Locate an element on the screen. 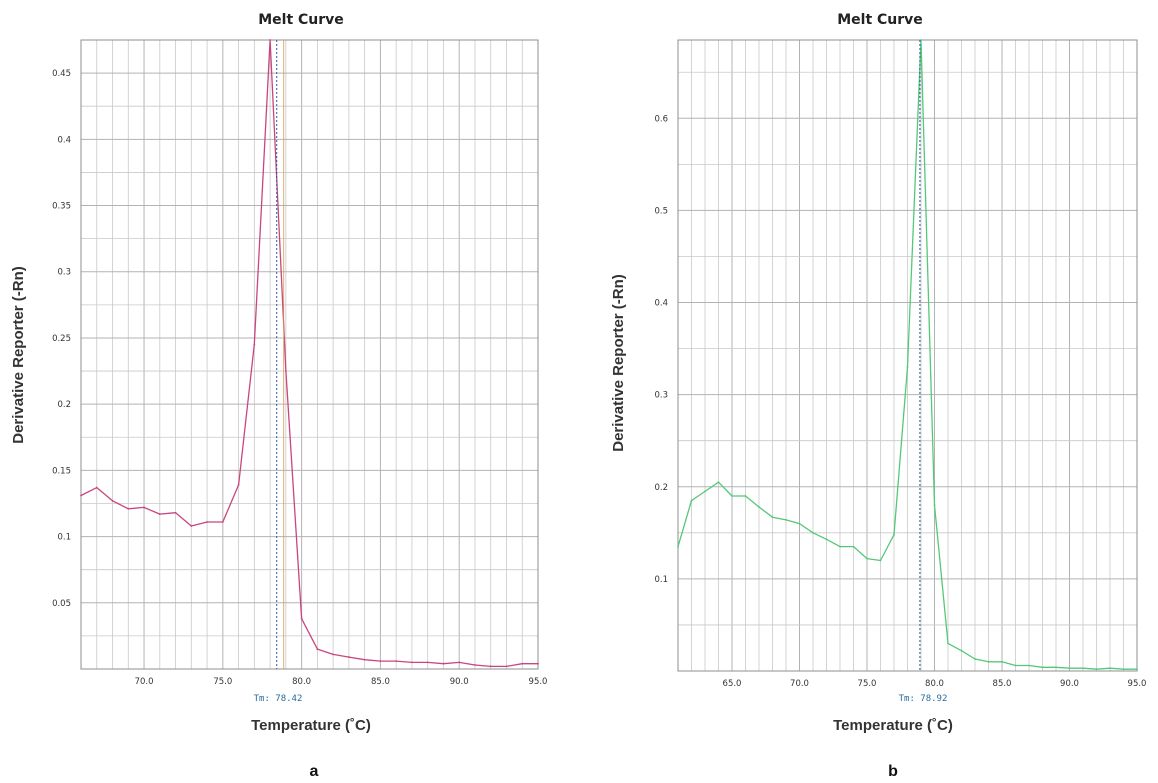 This screenshot has height=783, width=1158. y-tick-labels-a: 0.05 0.1 0.15 0.2 0.25 0.3 0.35 0.4 0.45 is located at coordinates (61, 339).